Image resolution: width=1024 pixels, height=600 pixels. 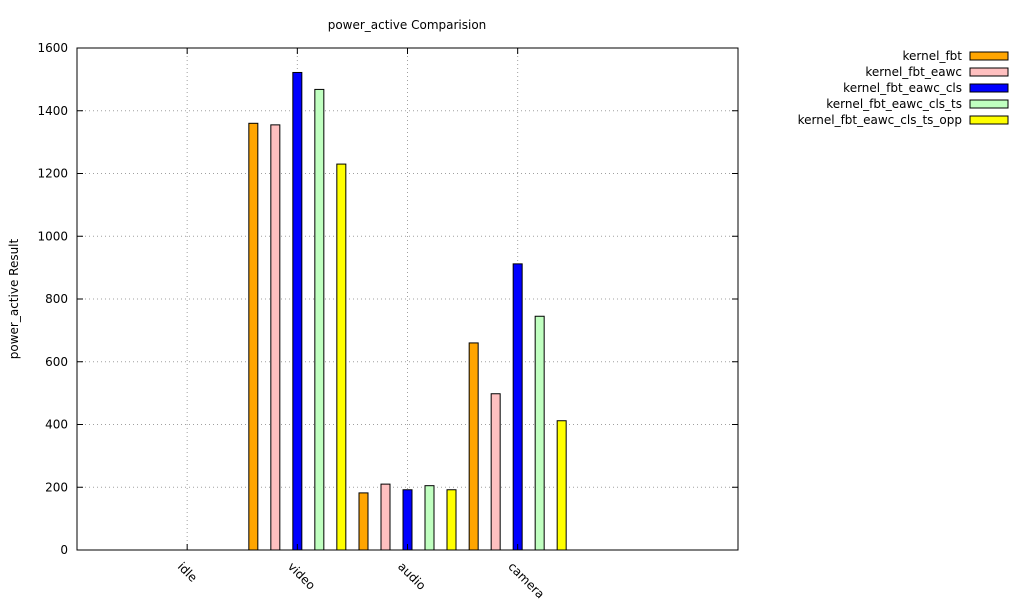 What do you see at coordinates (341, 357) in the screenshot?
I see `bar-kernel_fbt_eawc_cls_ts_opp-video` at bounding box center [341, 357].